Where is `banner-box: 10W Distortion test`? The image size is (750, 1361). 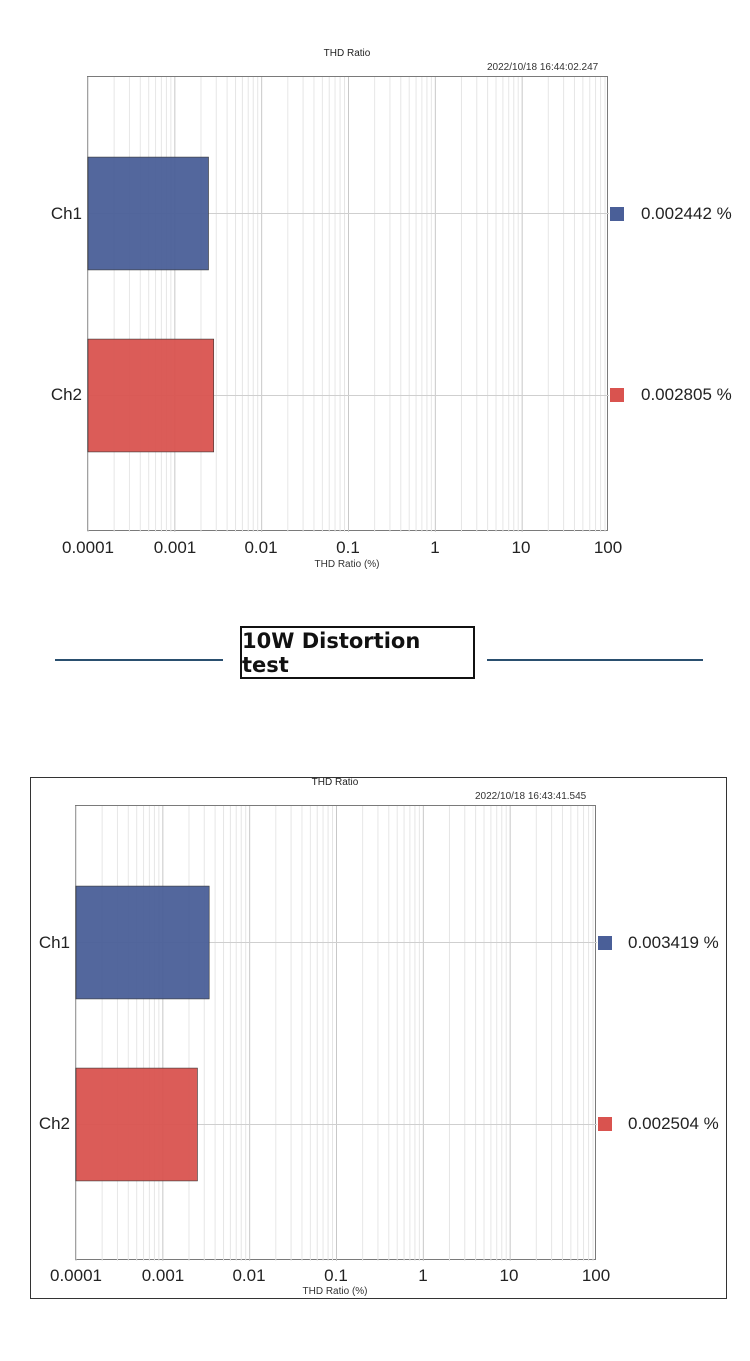 banner-box: 10W Distortion test is located at coordinates (357, 652).